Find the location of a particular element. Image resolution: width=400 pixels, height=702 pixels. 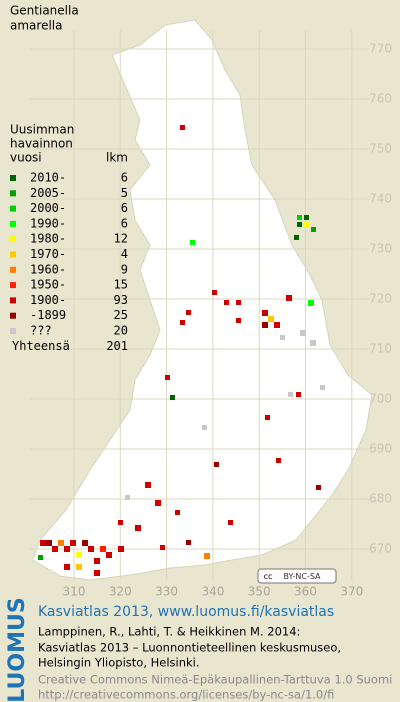

legend-label: 1960- is located at coordinates (48, 269).